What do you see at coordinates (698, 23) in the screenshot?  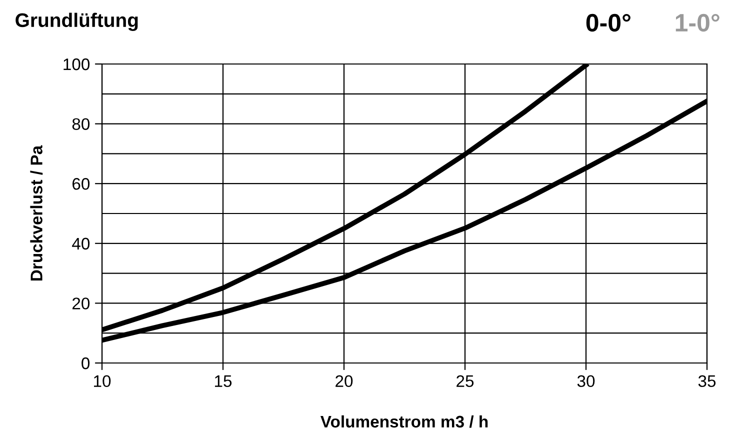 I see `text: 1-0°` at bounding box center [698, 23].